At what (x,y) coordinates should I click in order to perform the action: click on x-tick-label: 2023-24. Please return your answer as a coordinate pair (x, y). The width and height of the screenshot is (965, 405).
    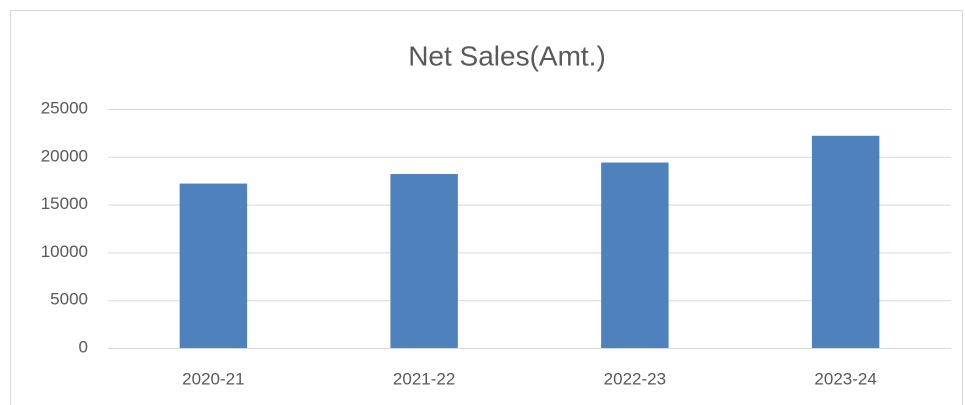
    Looking at the image, I should click on (845, 378).